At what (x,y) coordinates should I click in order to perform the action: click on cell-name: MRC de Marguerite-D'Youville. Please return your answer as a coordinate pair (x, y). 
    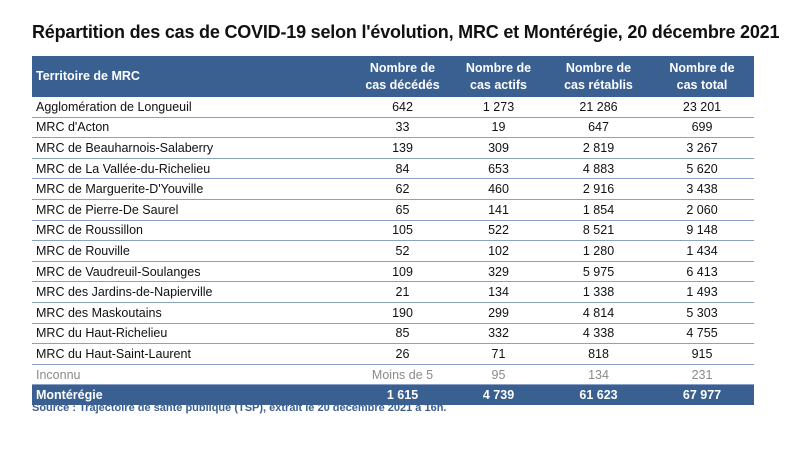
    Looking at the image, I should click on (193, 189).